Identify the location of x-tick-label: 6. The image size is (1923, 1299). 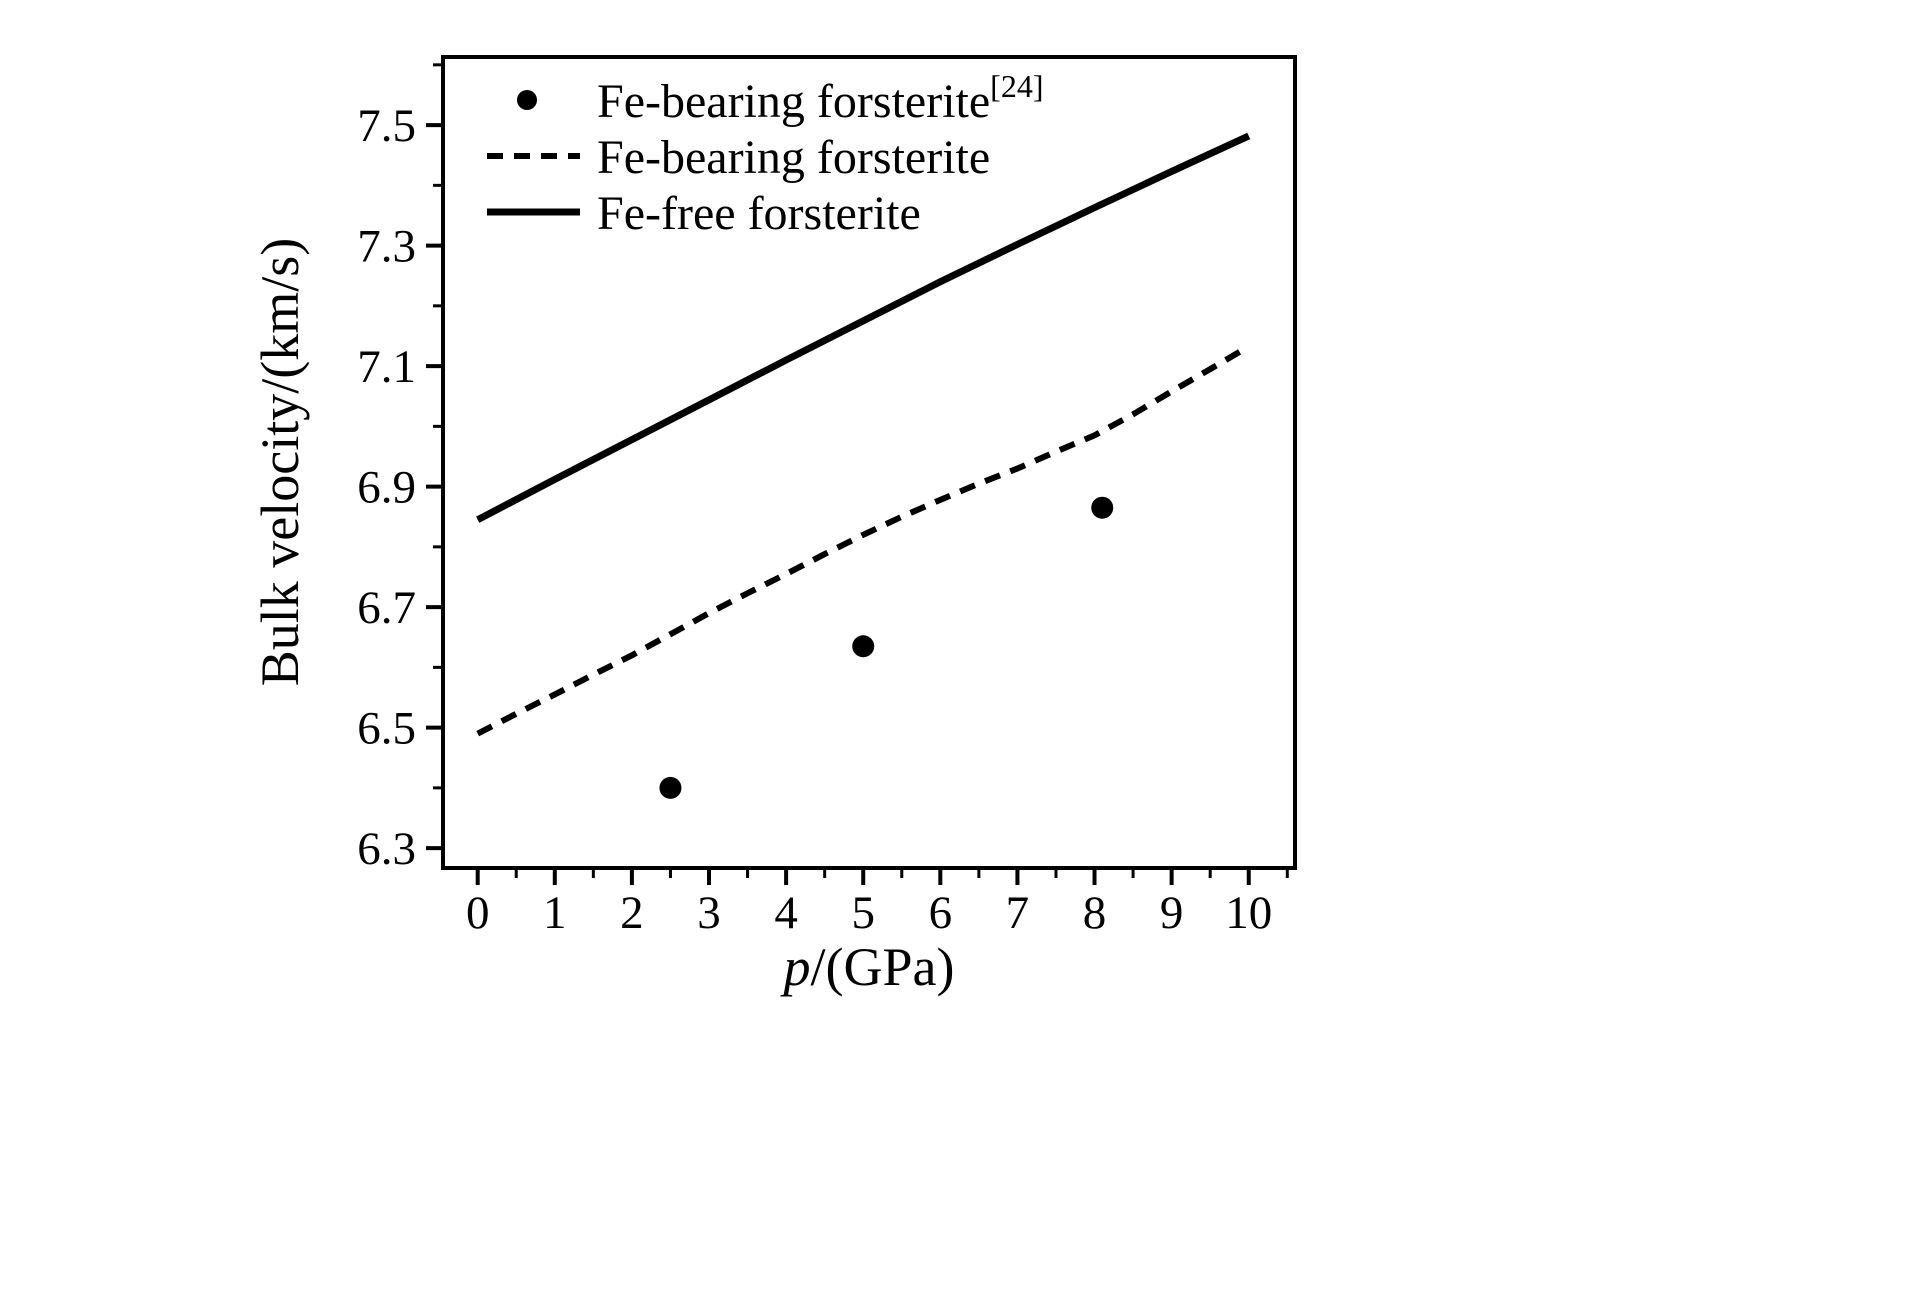
(941, 913).